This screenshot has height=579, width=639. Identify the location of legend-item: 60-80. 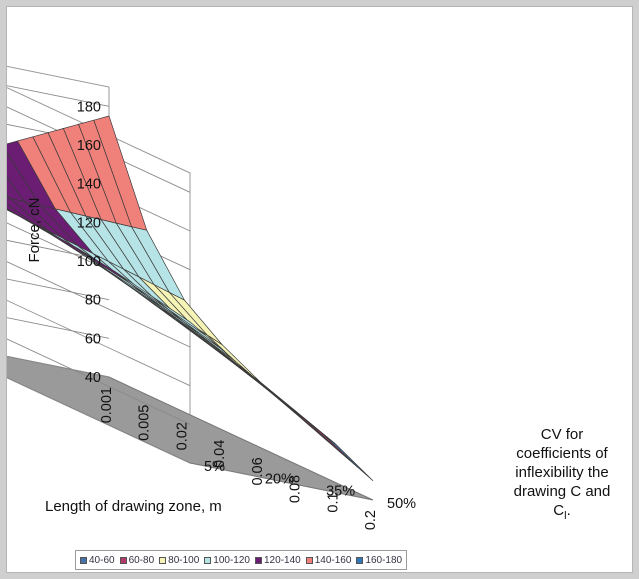
(137, 560).